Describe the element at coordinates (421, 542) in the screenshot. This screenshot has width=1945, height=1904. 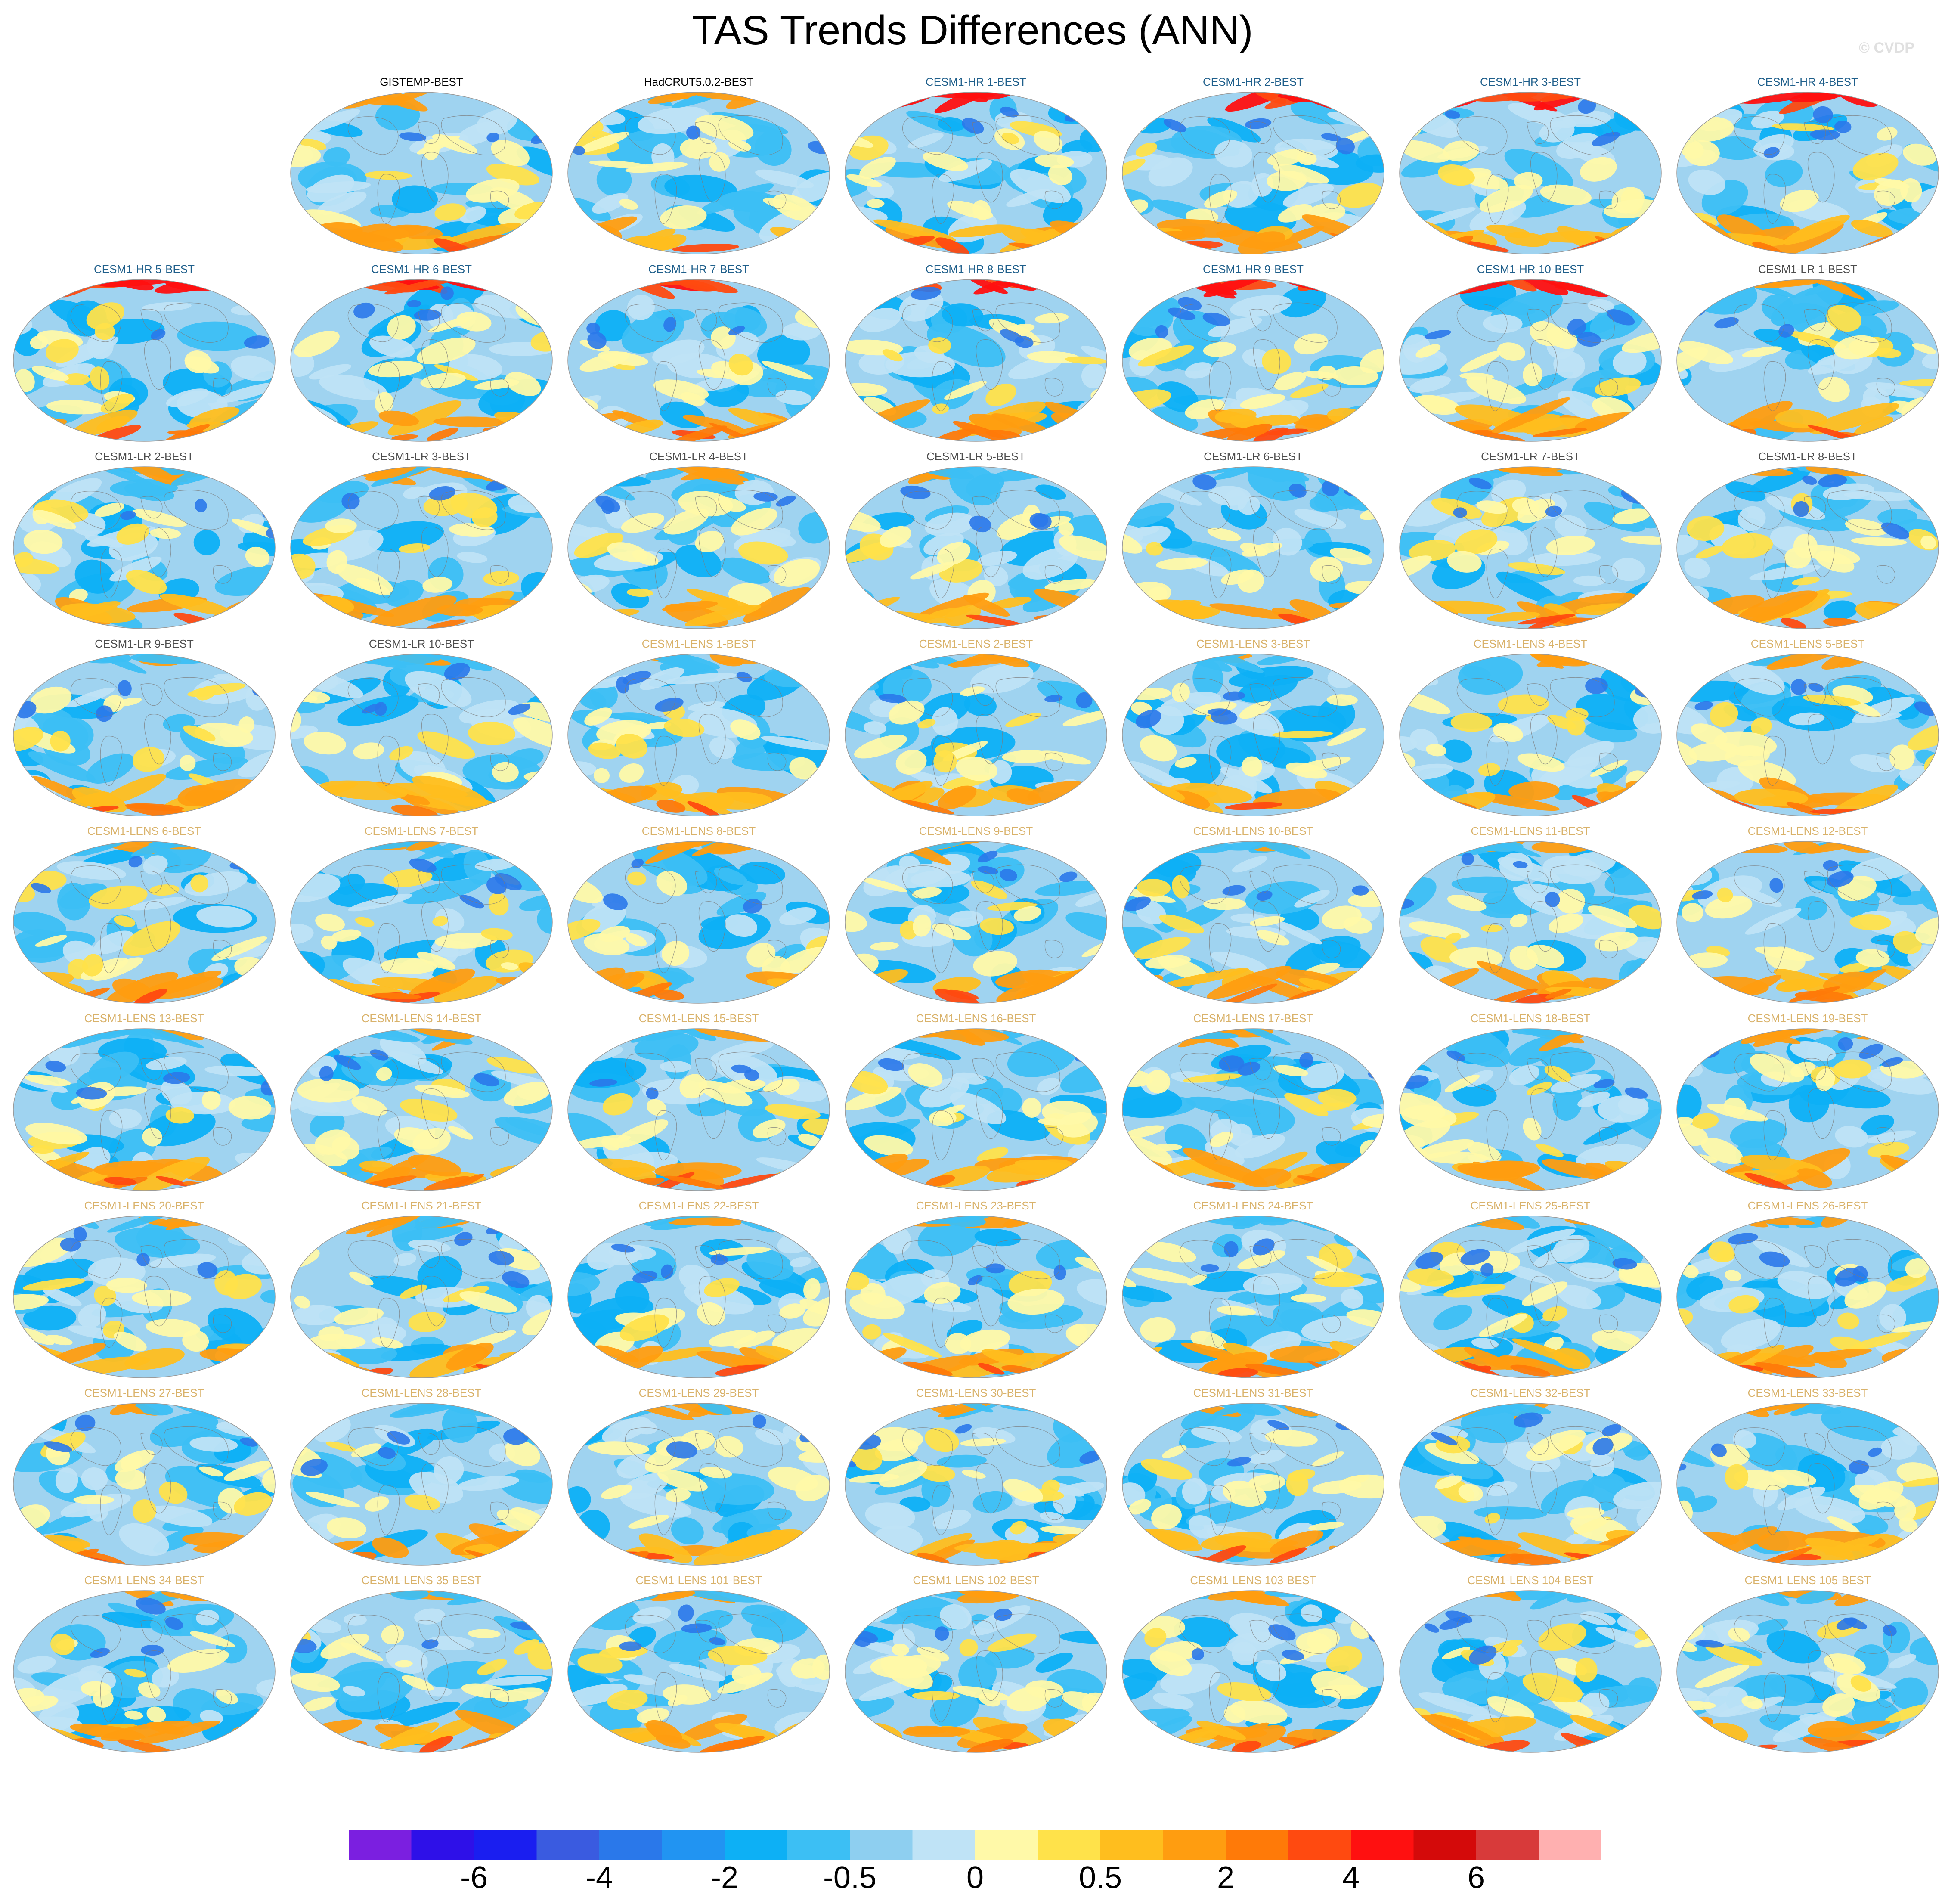
I see `map-panel: CESM1-LR 3-BEST` at that location.